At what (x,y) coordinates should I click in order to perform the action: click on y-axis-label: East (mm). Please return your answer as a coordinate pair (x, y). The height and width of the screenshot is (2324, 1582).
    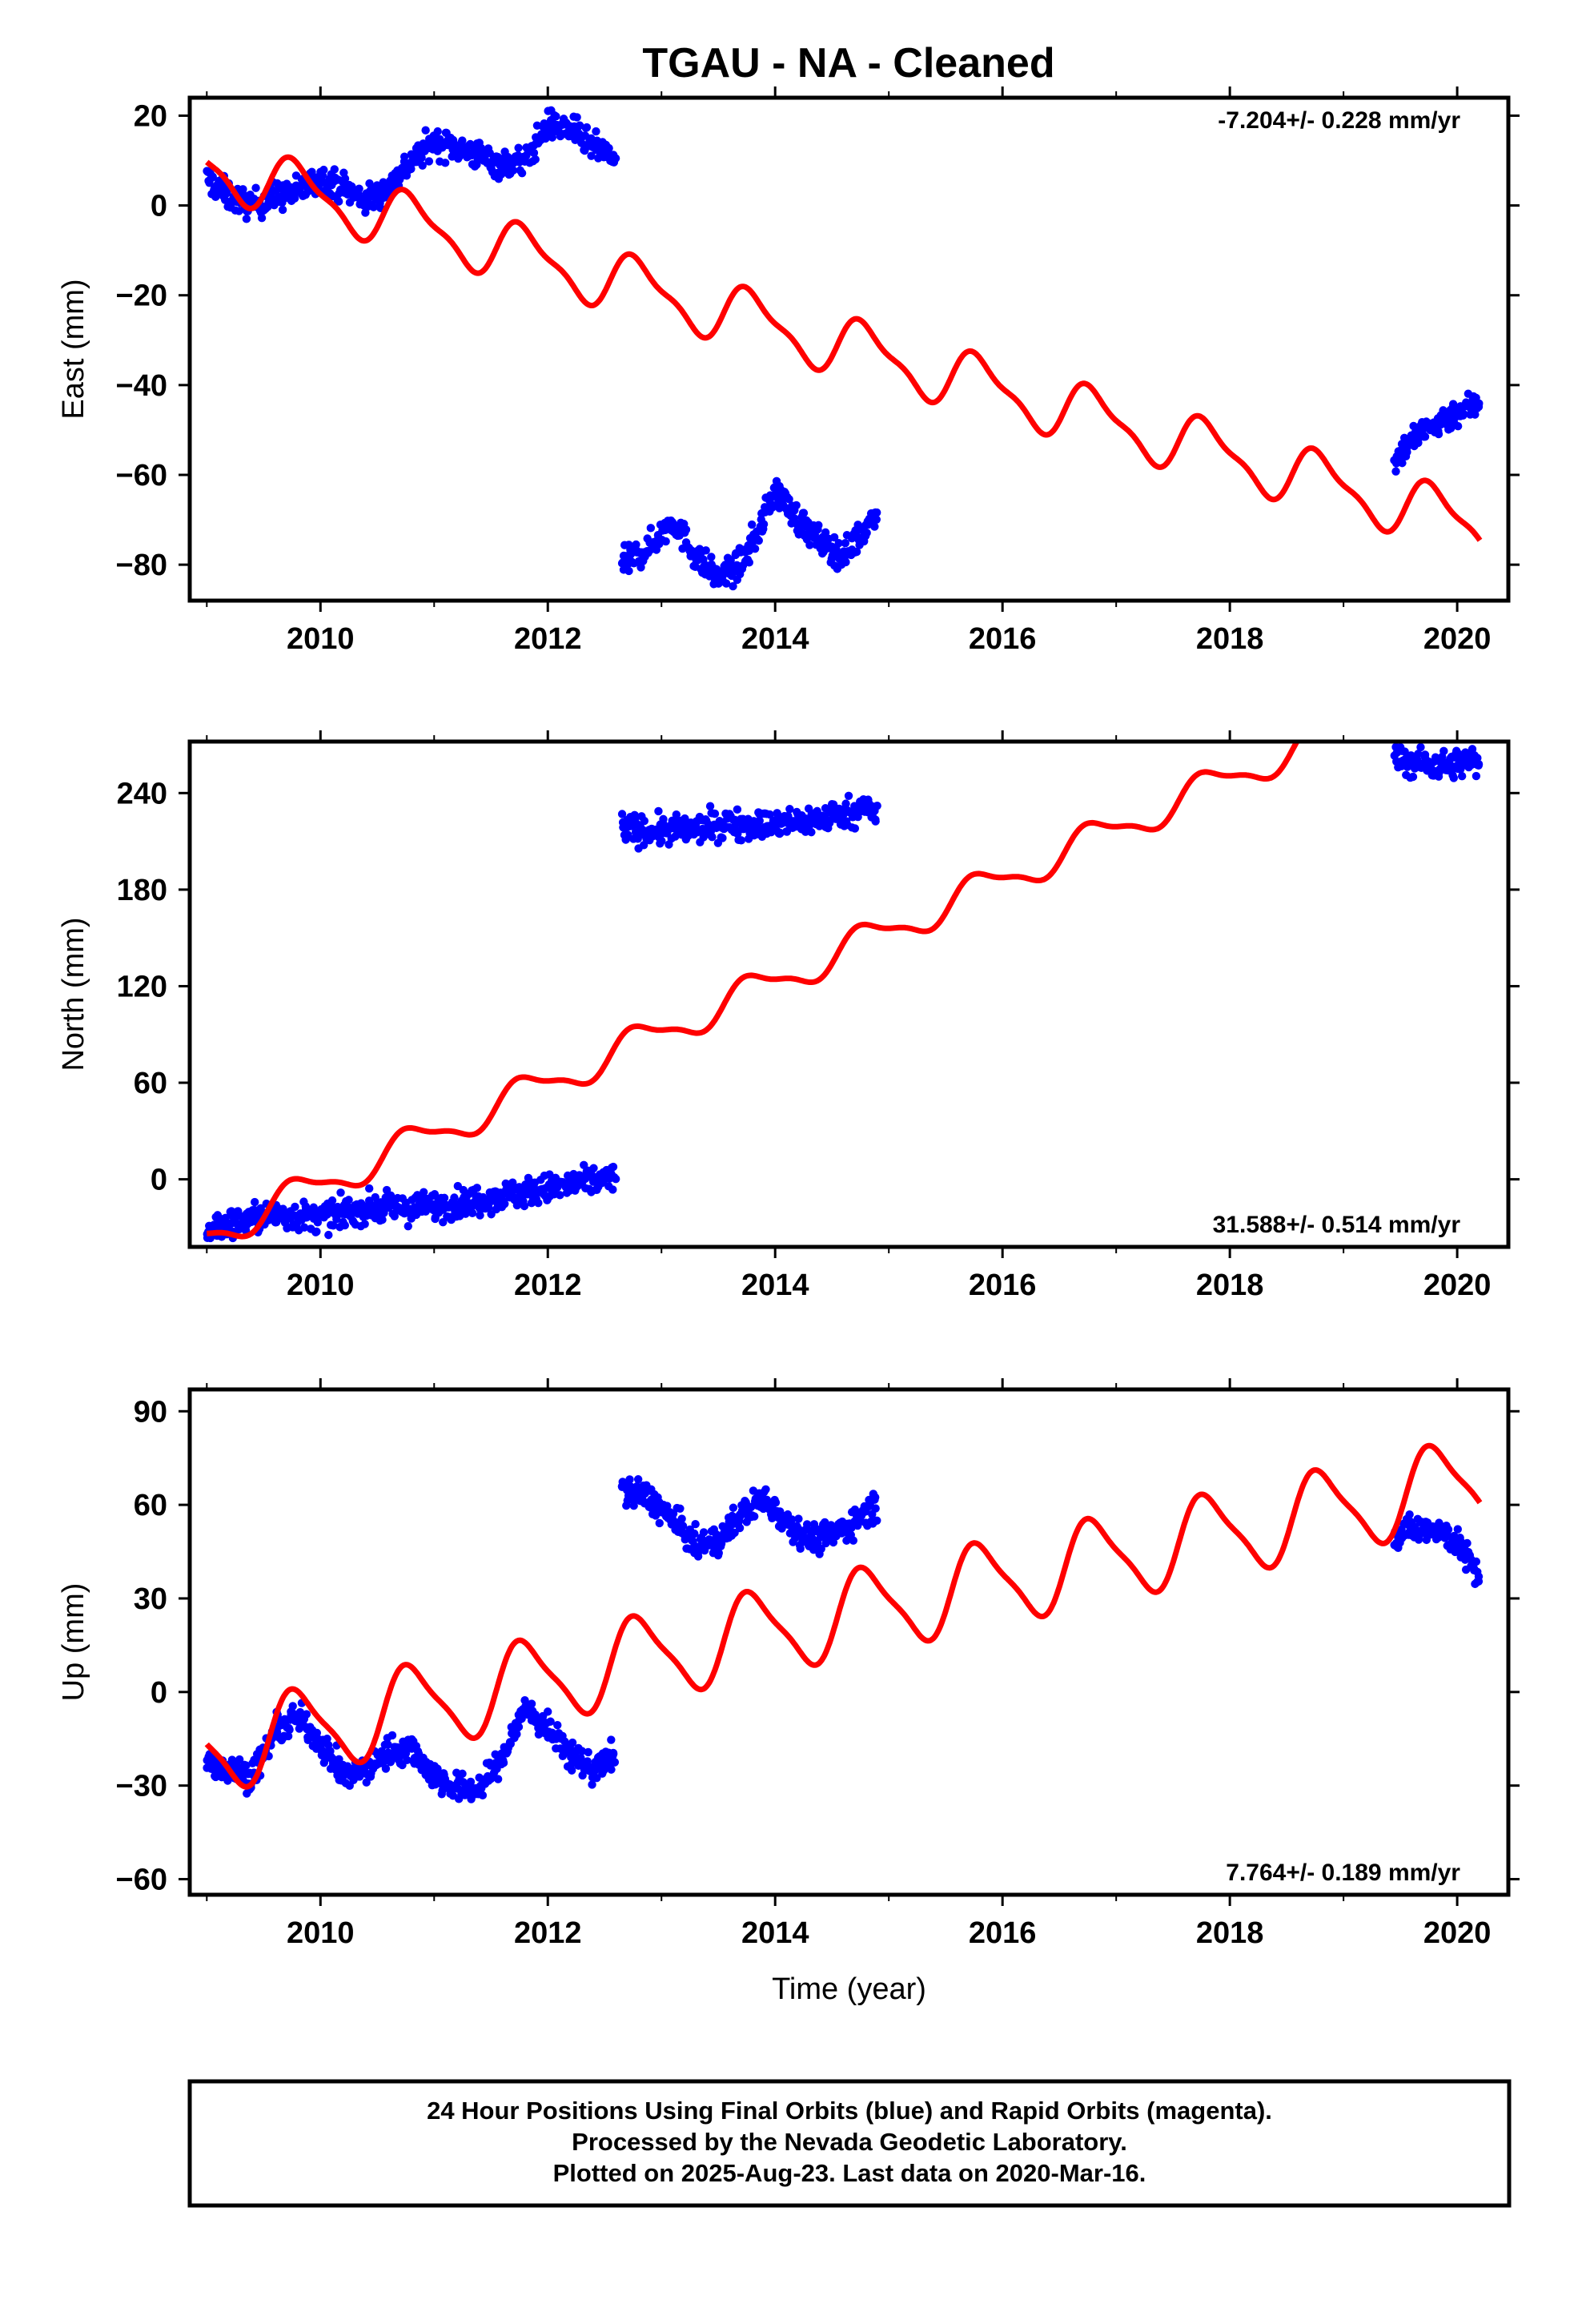
    Looking at the image, I should click on (74, 349).